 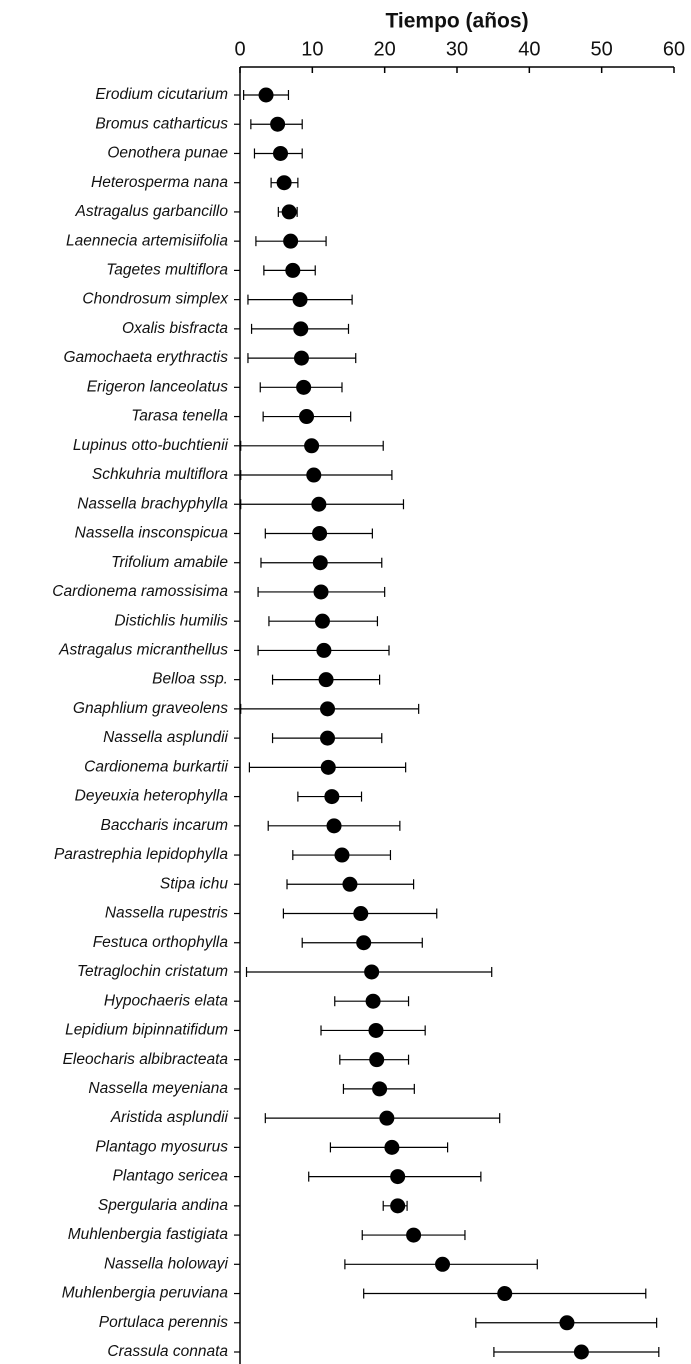 I want to click on y-tick-label: Heterosperma nana, so click(x=159, y=182).